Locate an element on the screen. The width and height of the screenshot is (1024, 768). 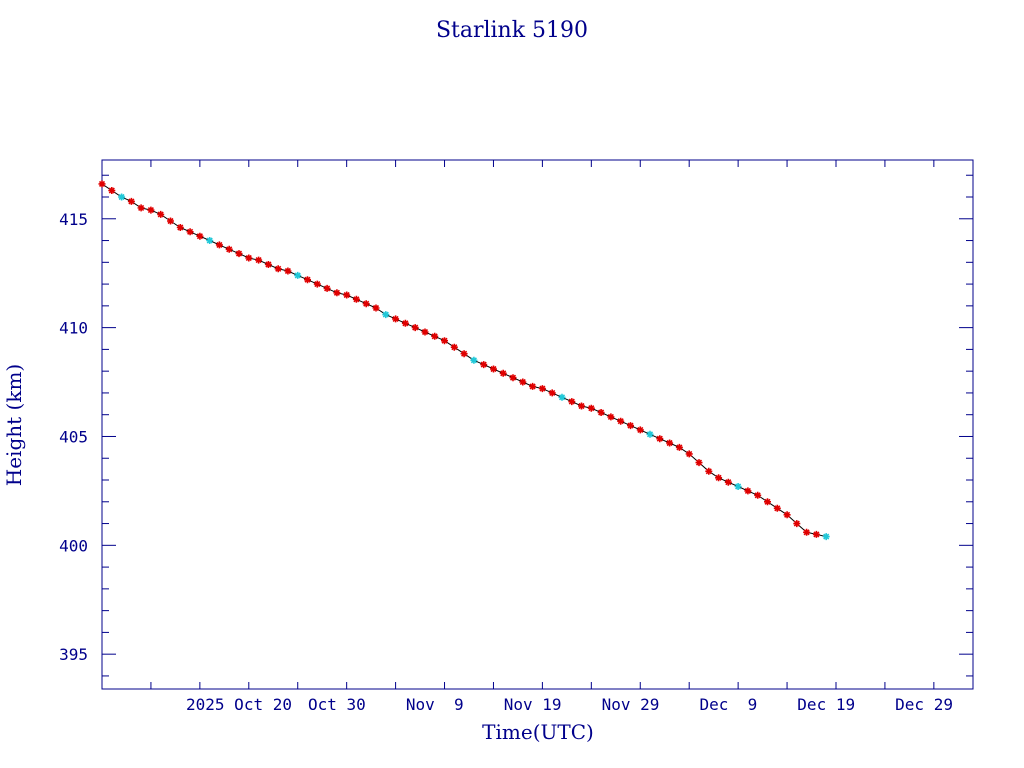
chart-title: Starlink 5190 is located at coordinates (512, 30).